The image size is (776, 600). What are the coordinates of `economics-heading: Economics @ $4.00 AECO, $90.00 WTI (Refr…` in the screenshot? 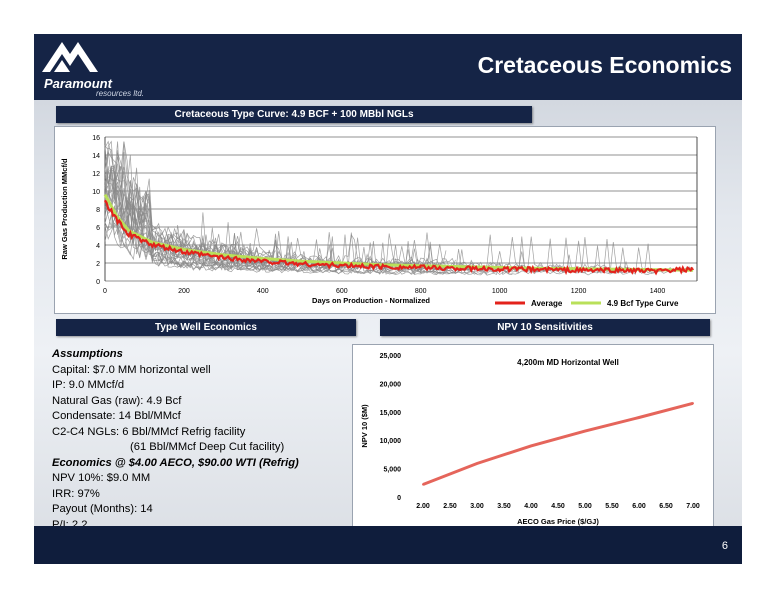 It's located at (175, 462).